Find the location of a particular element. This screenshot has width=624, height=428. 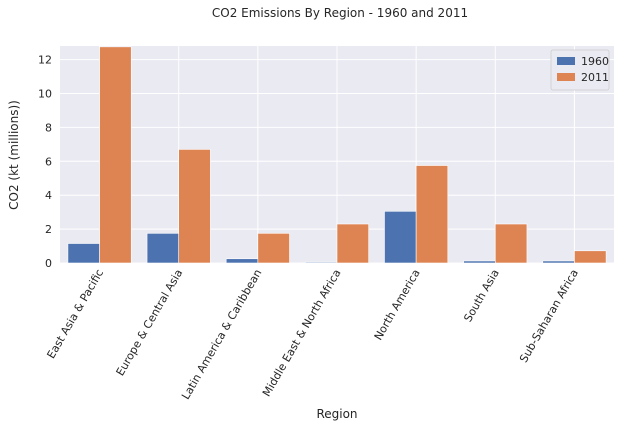

legend-label: 1960 is located at coordinates (595, 61).